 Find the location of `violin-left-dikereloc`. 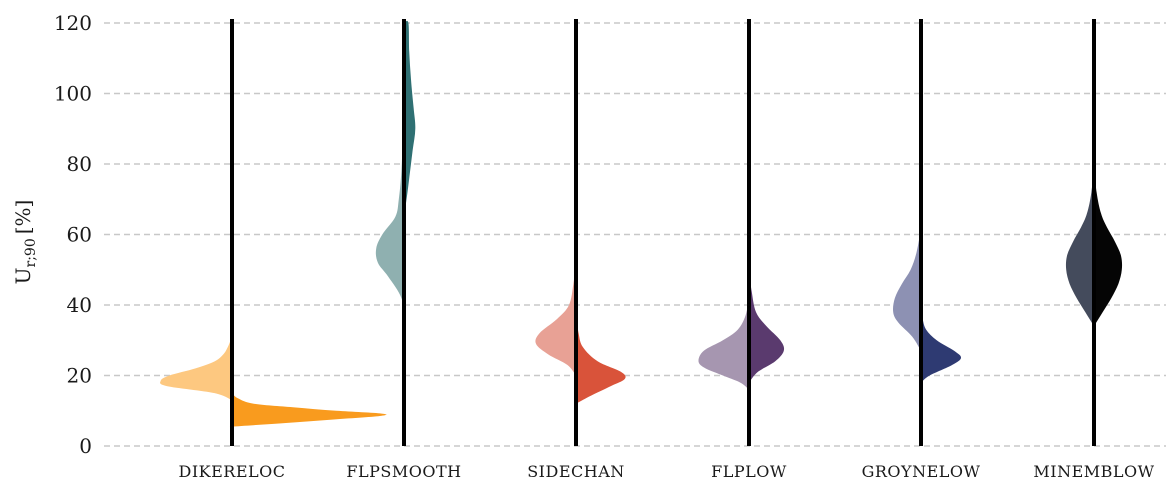

violin-left-dikereloc is located at coordinates (197, 368).